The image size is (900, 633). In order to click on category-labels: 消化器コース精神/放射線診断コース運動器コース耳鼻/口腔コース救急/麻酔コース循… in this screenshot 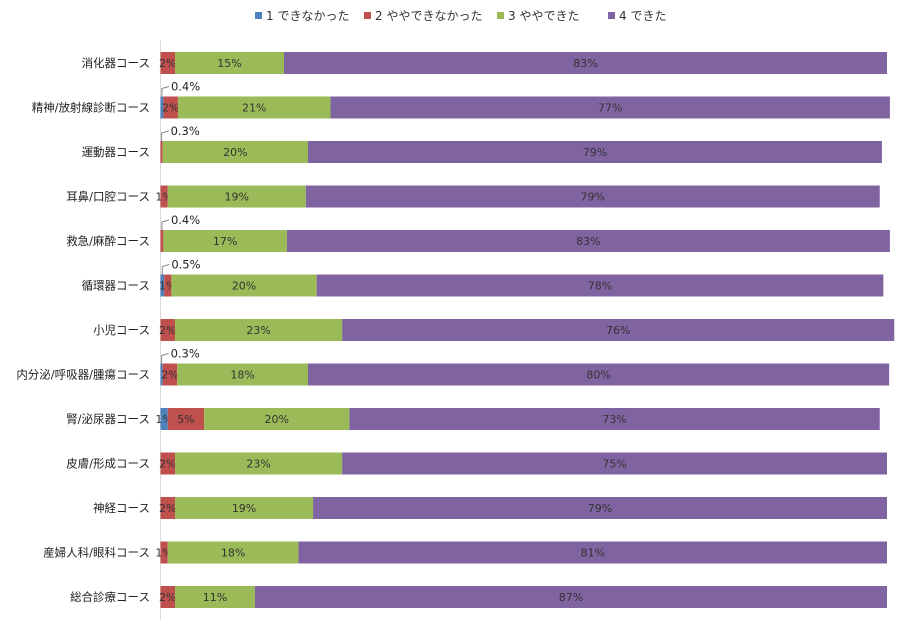, I will do `click(83, 330)`.